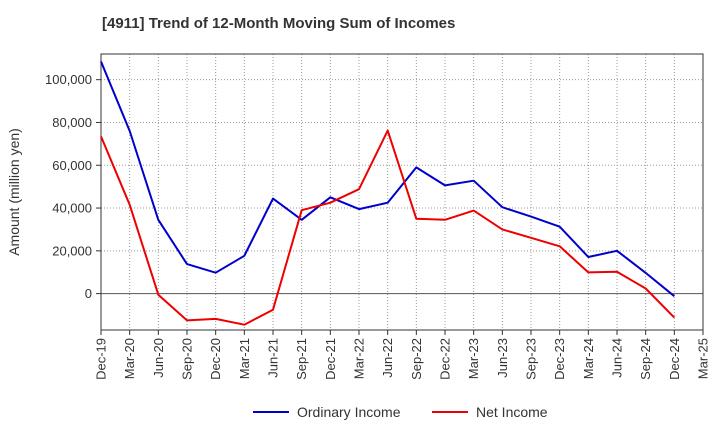 The height and width of the screenshot is (440, 720). What do you see at coordinates (215, 359) in the screenshot?
I see `x-tick-label: Dec-20` at bounding box center [215, 359].